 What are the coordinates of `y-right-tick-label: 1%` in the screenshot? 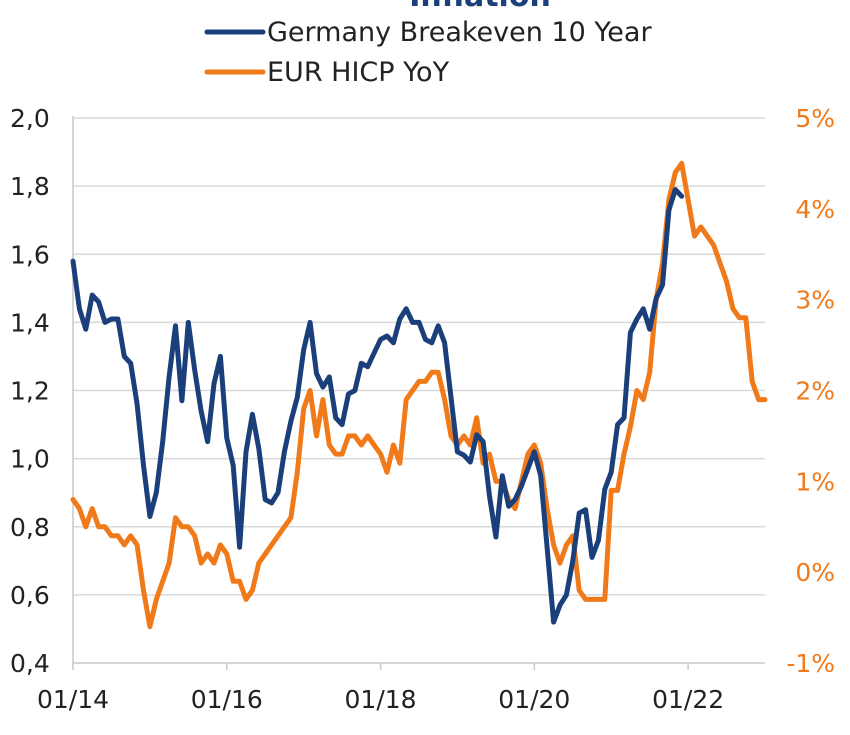 It's located at (815, 481).